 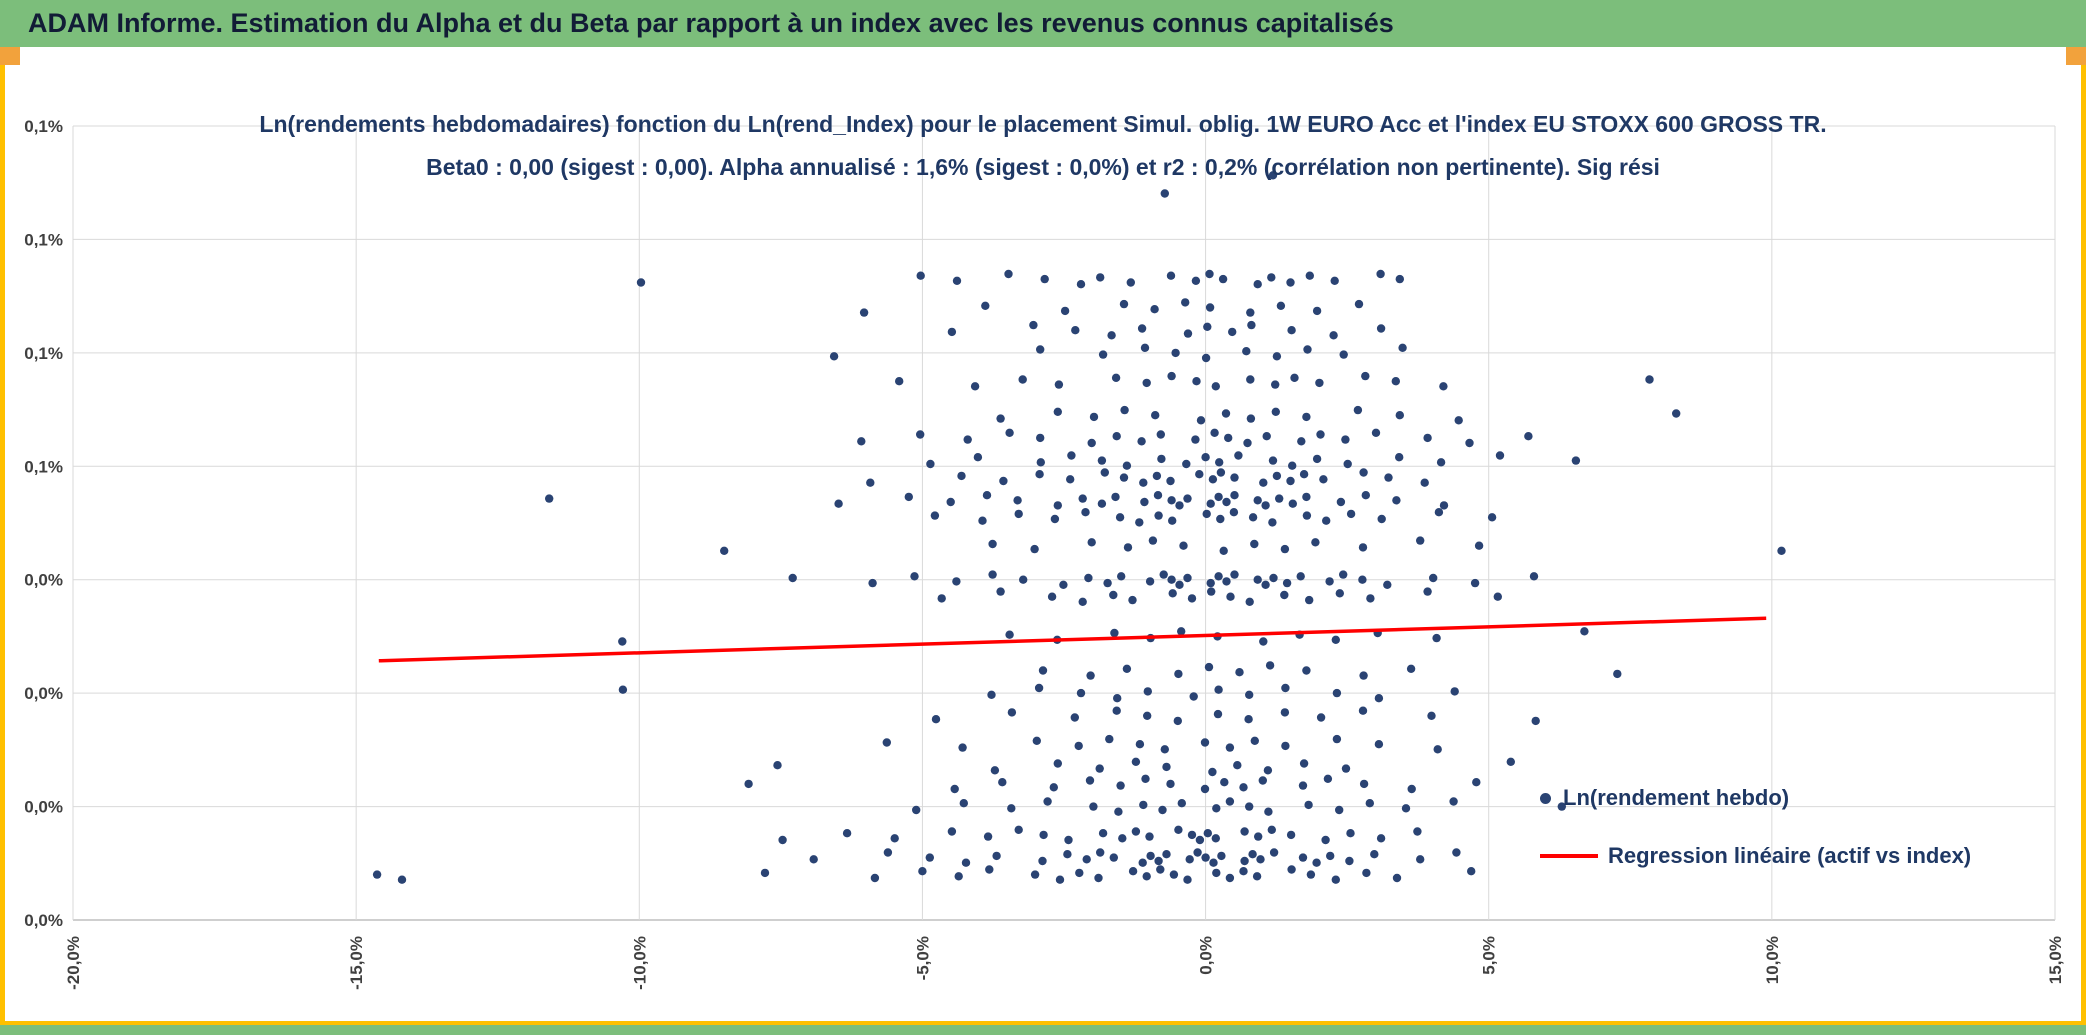 What do you see at coordinates (1569, 856) in the screenshot?
I see `regression-line-icon` at bounding box center [1569, 856].